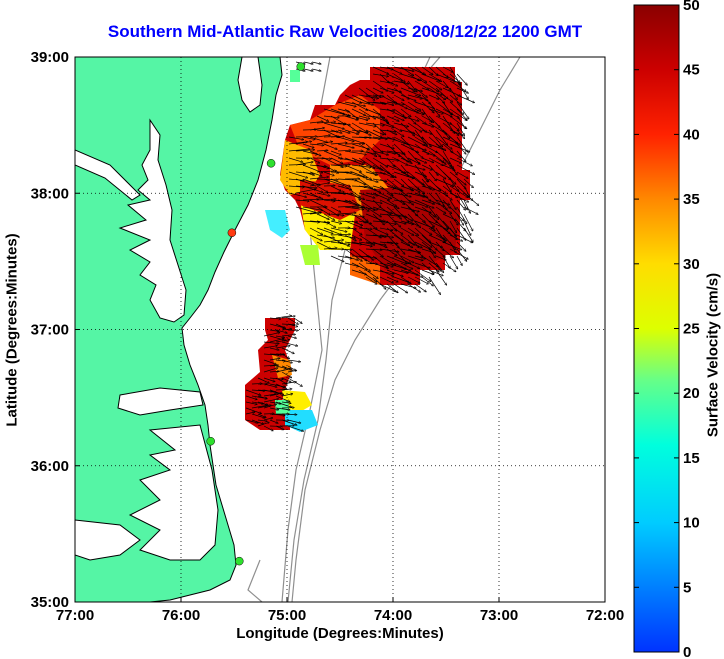 The image size is (724, 659). What do you see at coordinates (605, 615) in the screenshot?
I see `x-tick-label: 72:00` at bounding box center [605, 615].